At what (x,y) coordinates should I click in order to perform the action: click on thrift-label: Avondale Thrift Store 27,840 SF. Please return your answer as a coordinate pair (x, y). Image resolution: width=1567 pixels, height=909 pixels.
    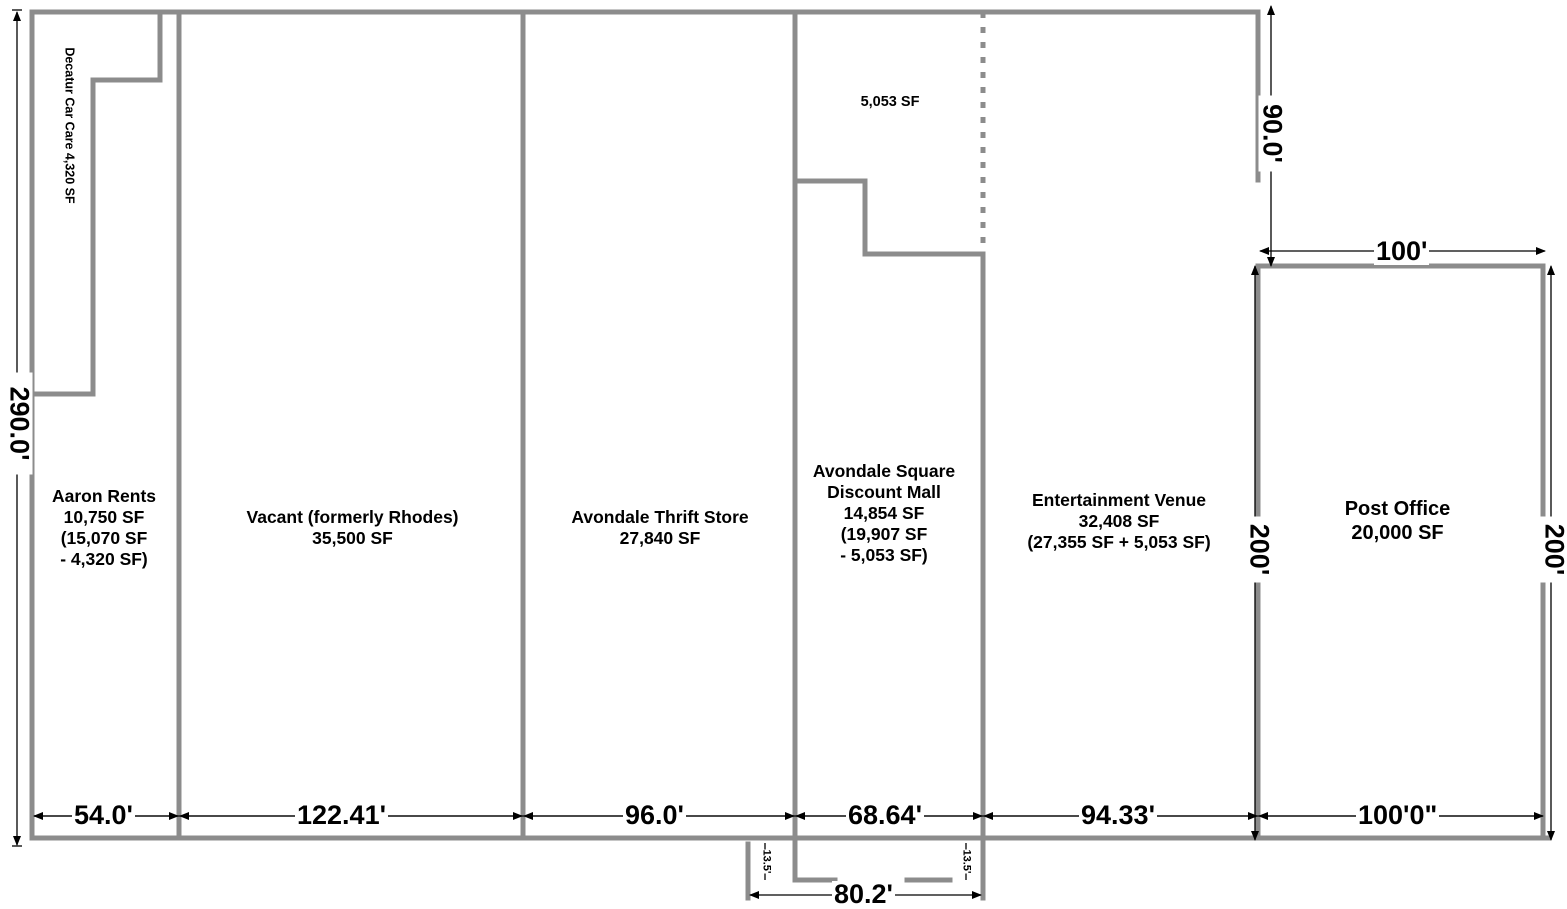
    Looking at the image, I should click on (660, 528).